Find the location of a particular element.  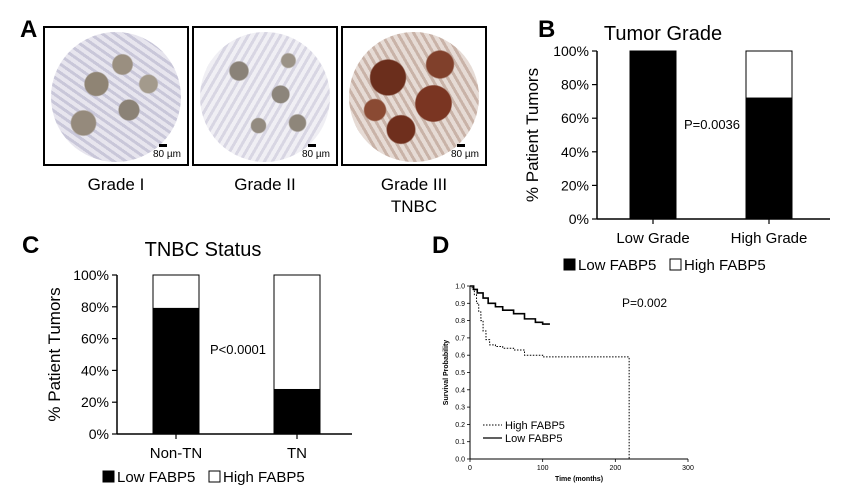

x-tick-label: High Grade is located at coordinates (769, 238).